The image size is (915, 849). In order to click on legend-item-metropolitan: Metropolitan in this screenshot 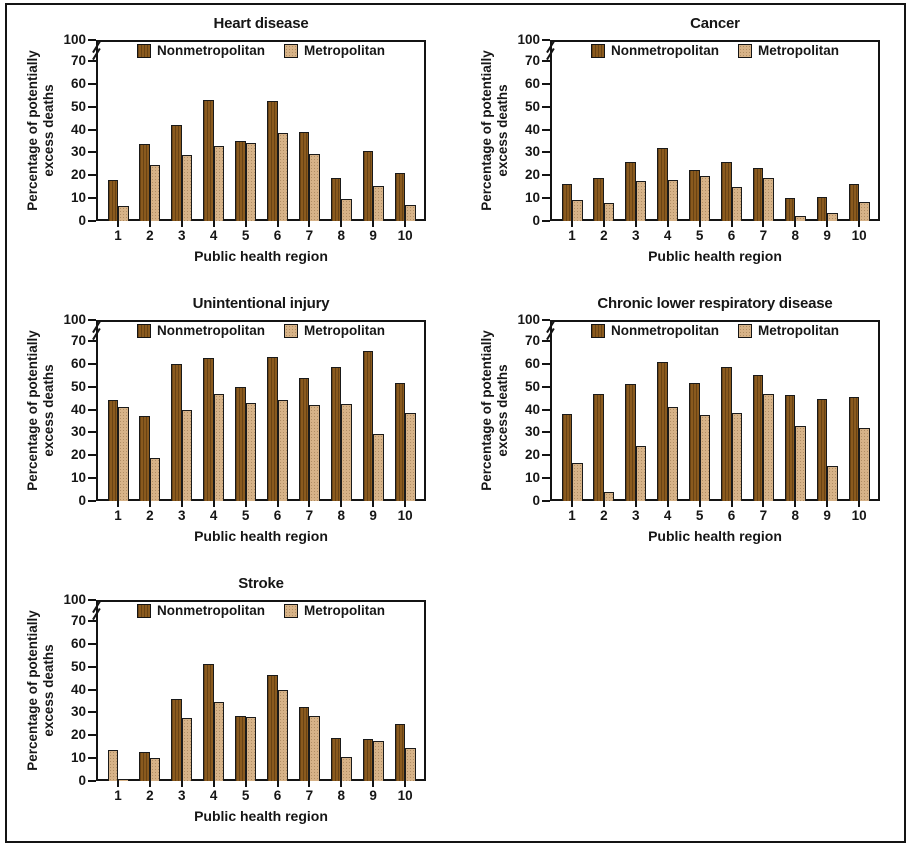, I will do `click(334, 50)`.